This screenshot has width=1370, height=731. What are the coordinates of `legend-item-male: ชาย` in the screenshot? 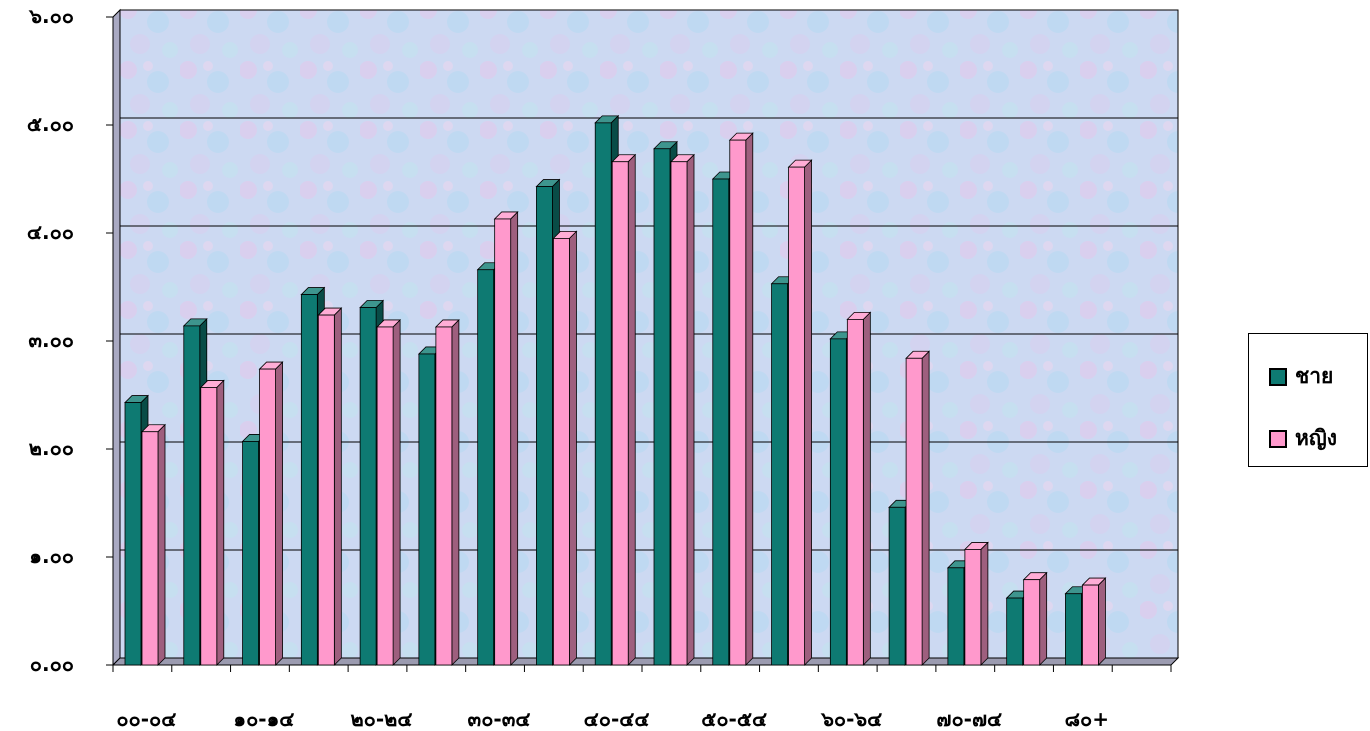 It's located at (1301, 376).